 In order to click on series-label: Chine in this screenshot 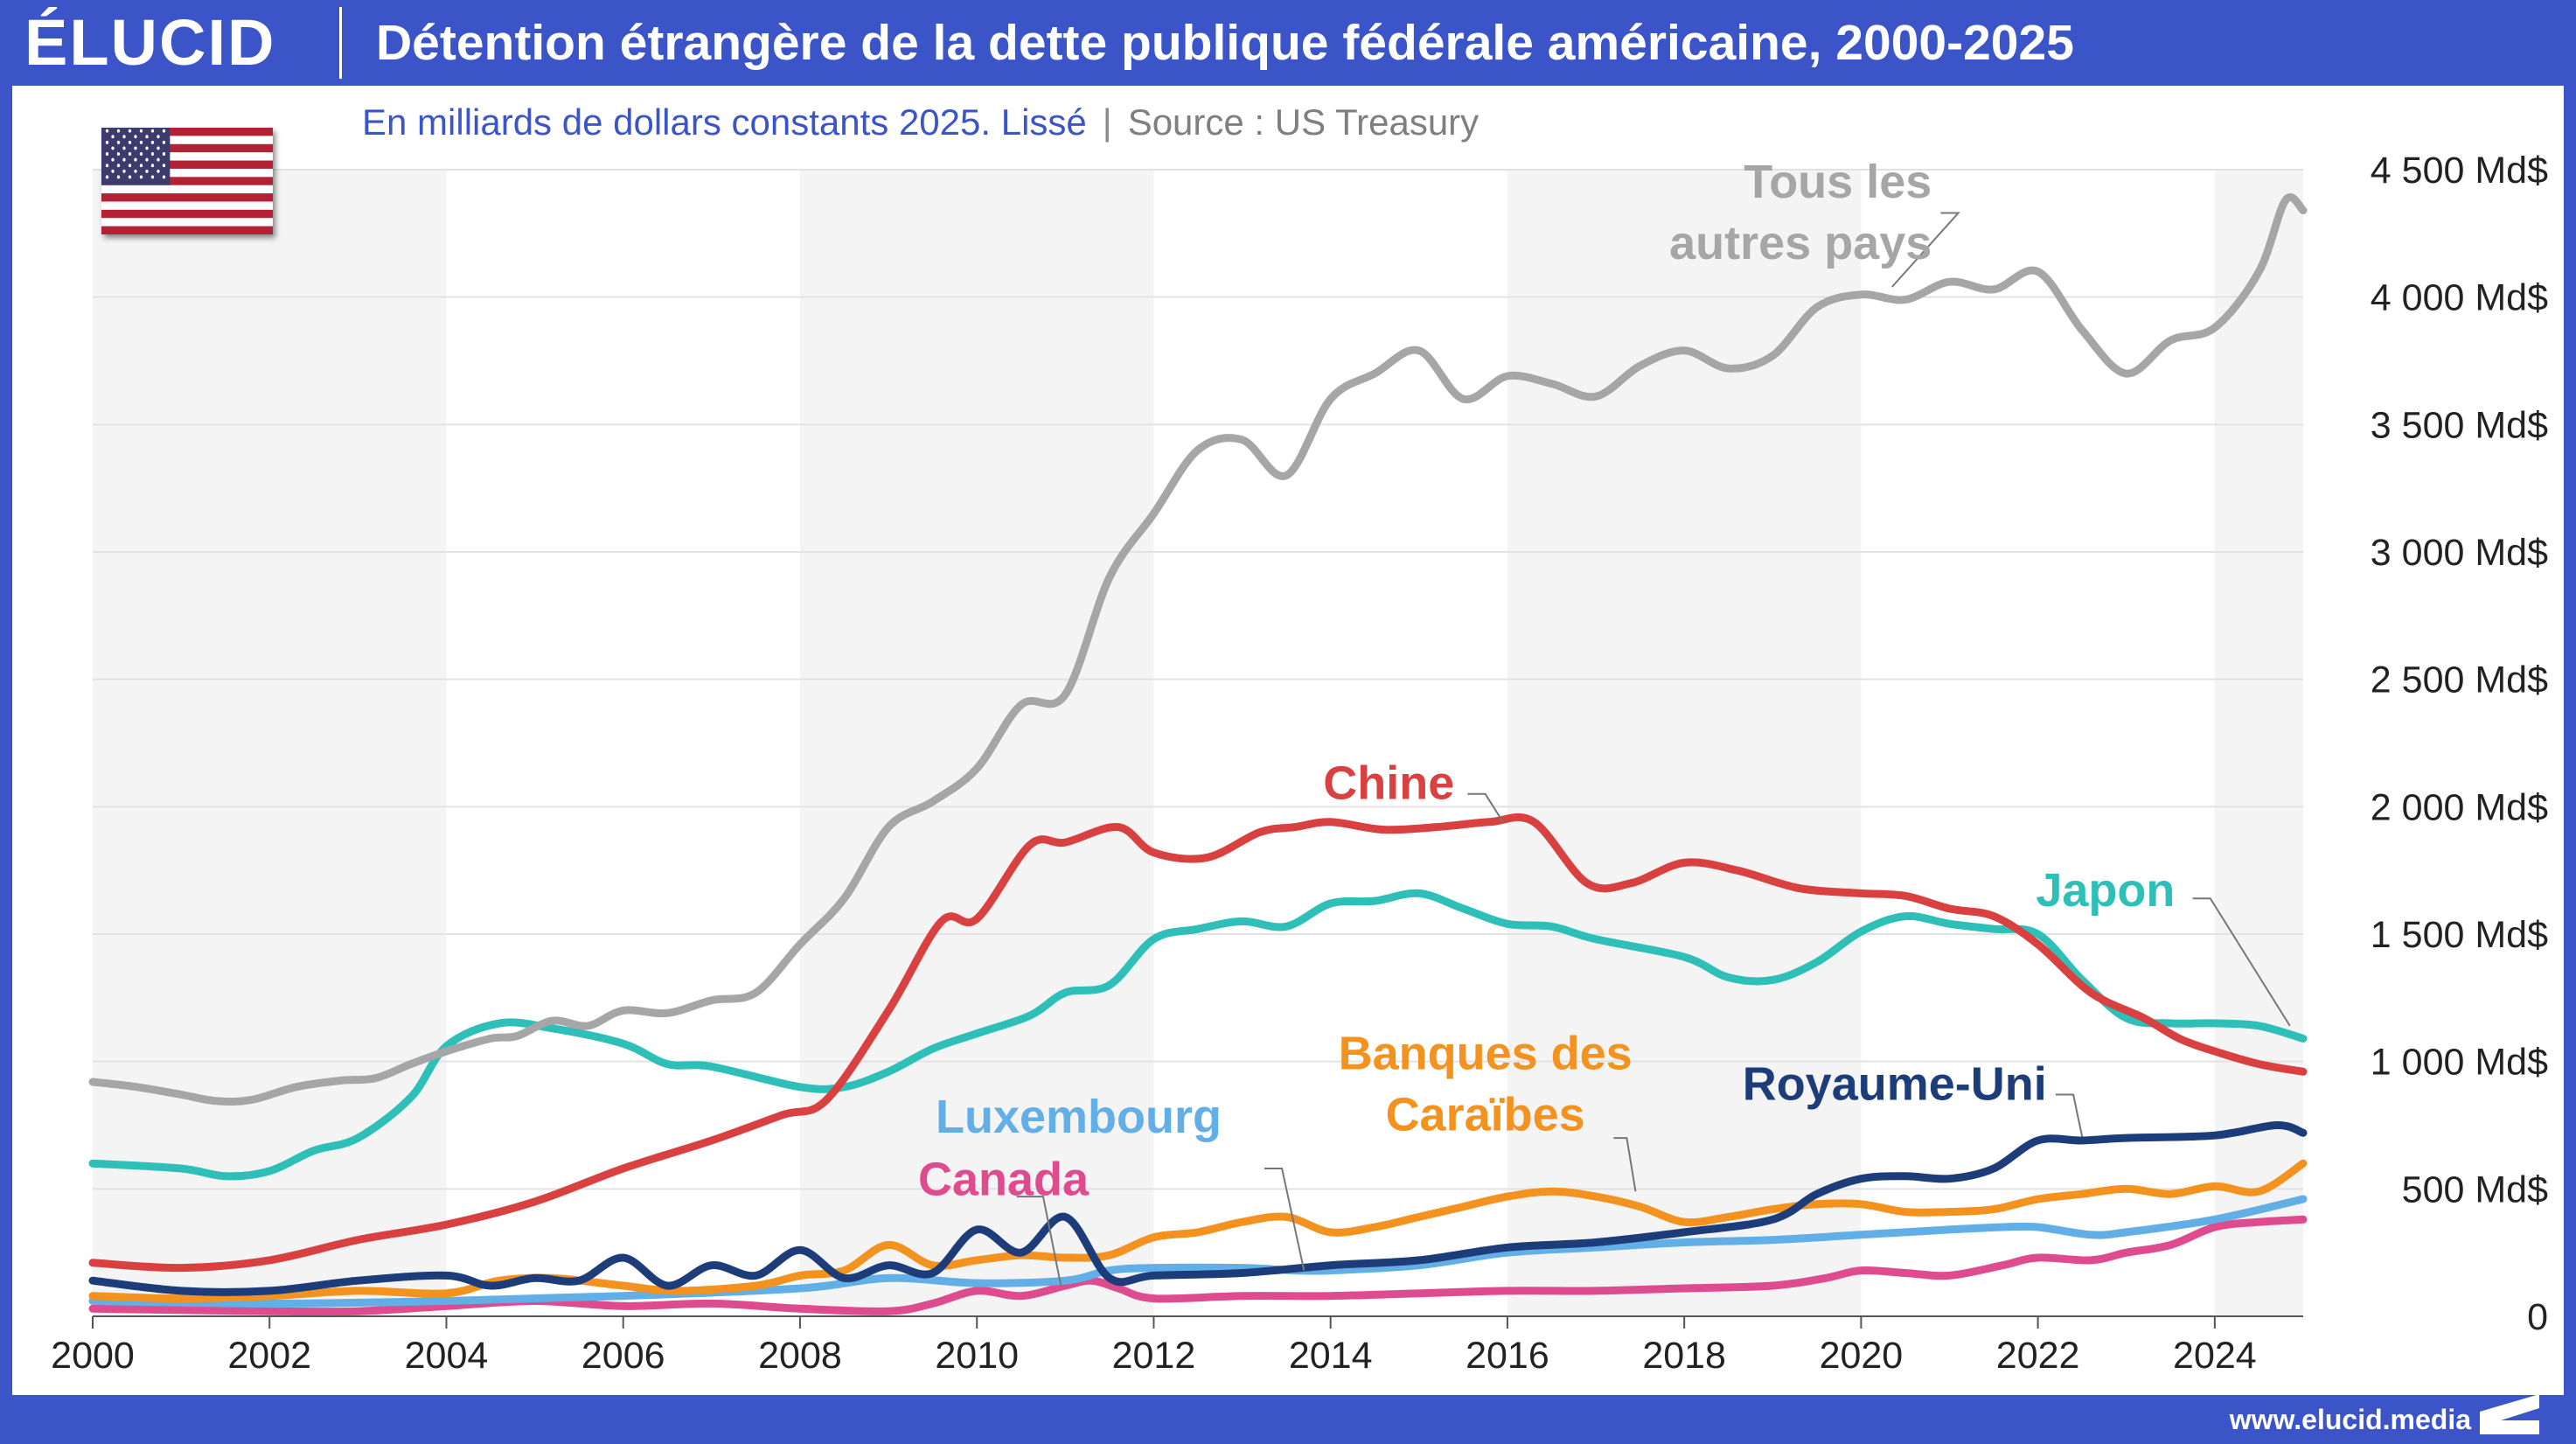, I will do `click(1388, 783)`.